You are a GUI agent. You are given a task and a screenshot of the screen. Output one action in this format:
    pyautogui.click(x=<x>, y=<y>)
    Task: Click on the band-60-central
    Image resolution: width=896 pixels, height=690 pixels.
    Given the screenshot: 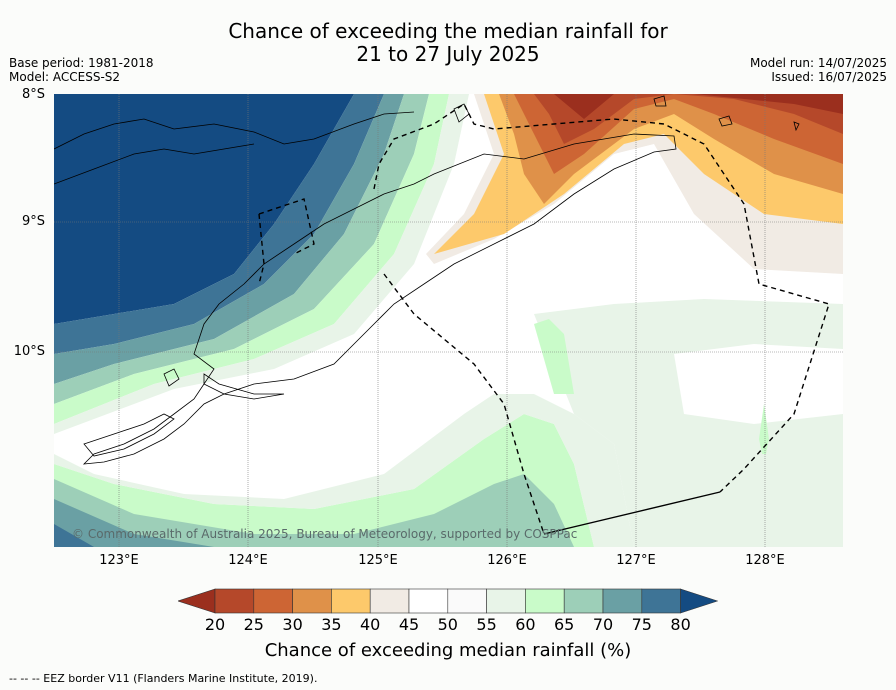 What is the action you would take?
    pyautogui.click(x=554, y=356)
    